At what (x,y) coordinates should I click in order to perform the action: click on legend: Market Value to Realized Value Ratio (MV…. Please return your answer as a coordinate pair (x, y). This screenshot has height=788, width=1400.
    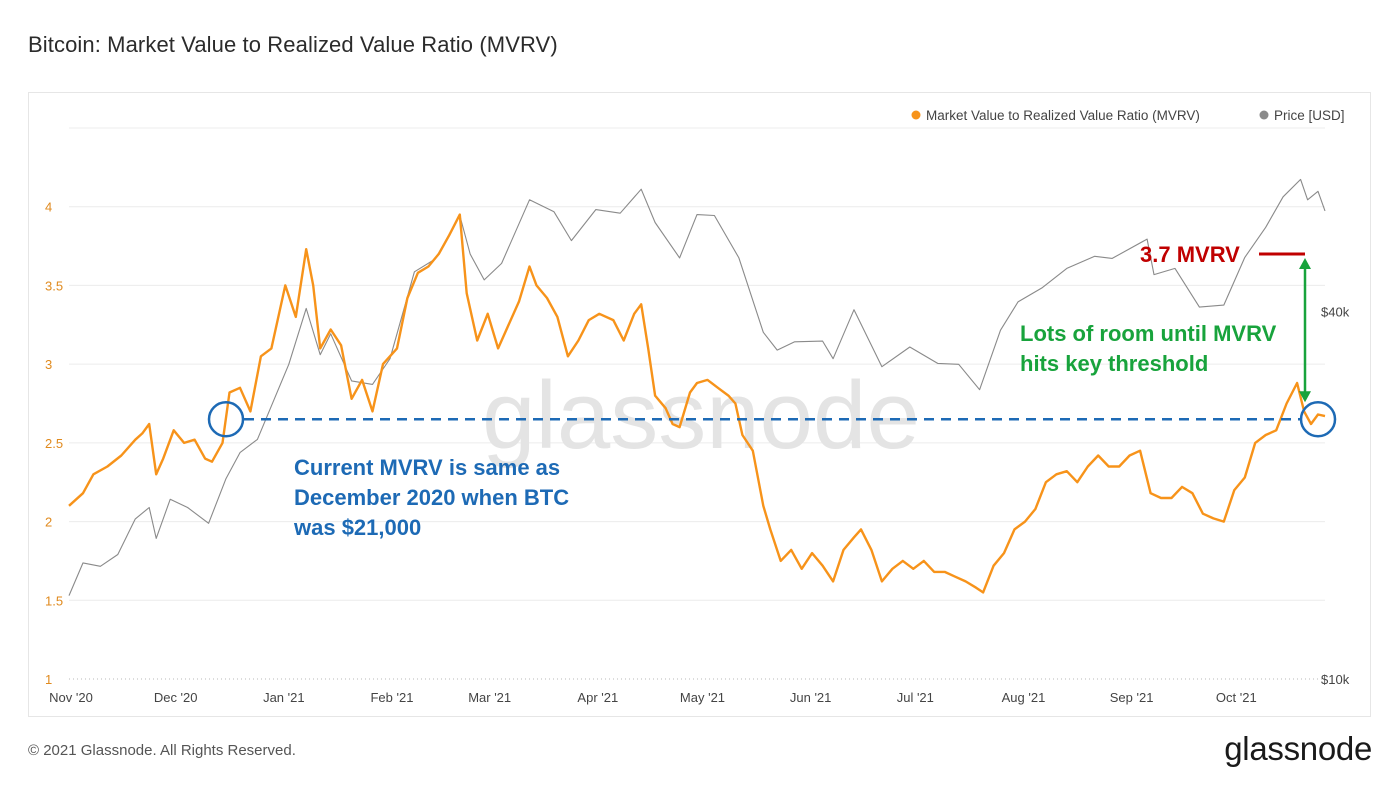
    Looking at the image, I should click on (1128, 115).